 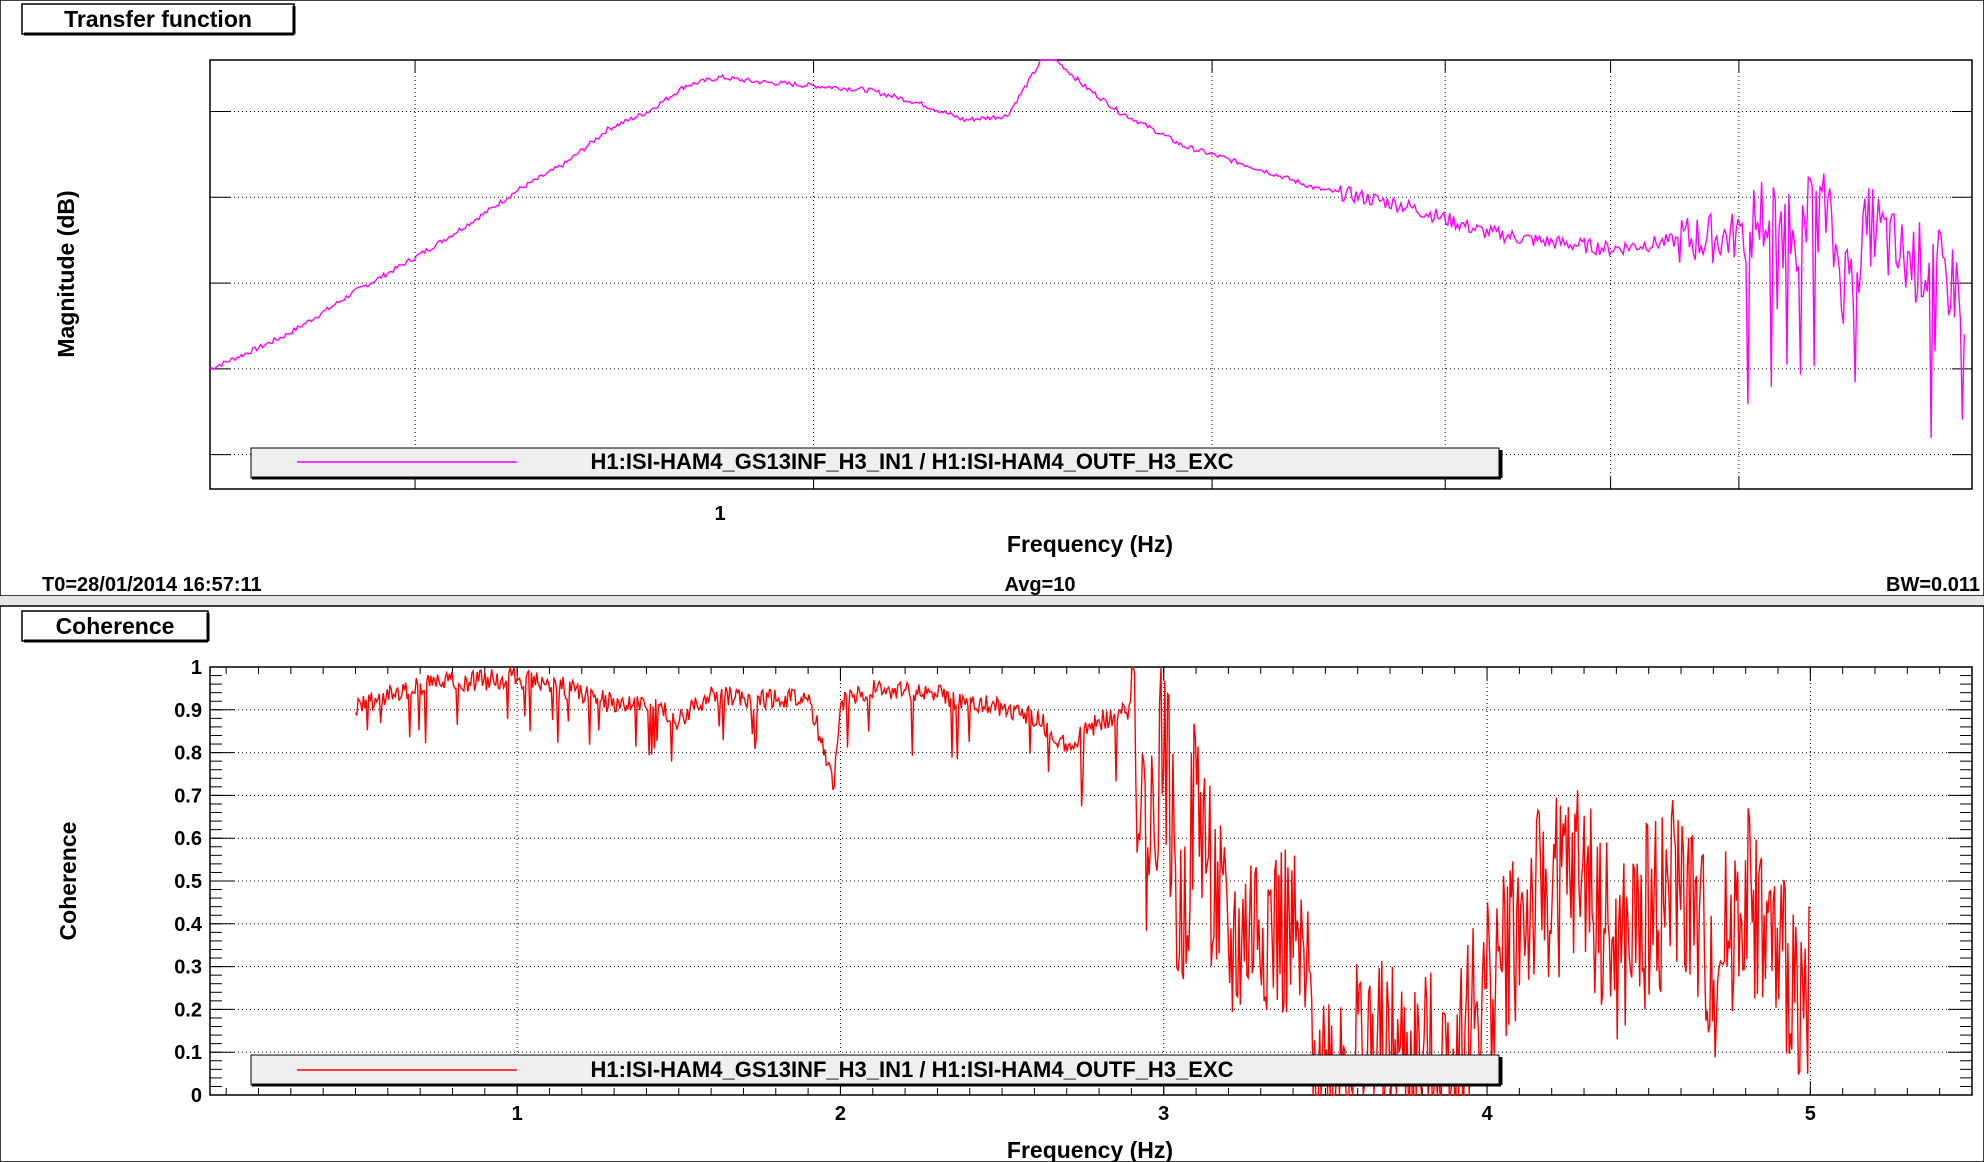 What do you see at coordinates (517, 1114) in the screenshot?
I see `bottom-x-tick-label: 1` at bounding box center [517, 1114].